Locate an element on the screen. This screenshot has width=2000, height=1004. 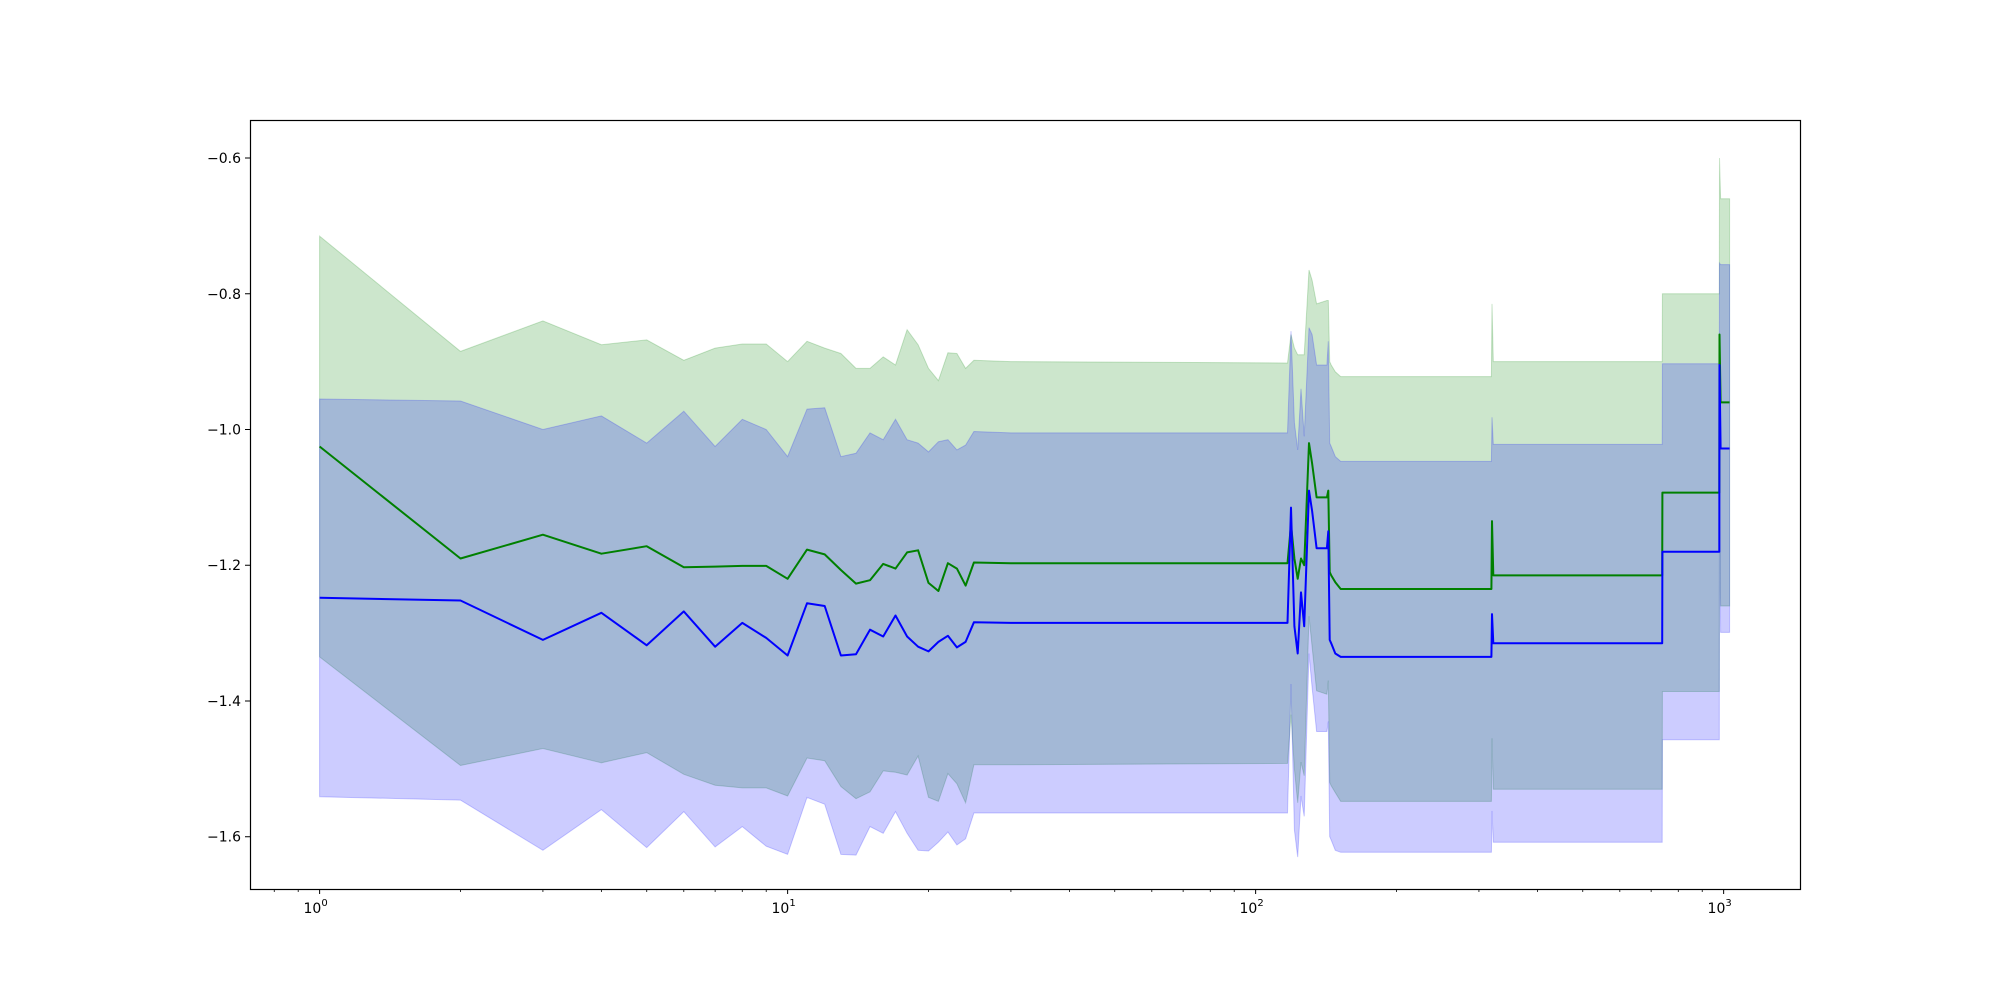
y-tick-label: −1.2 is located at coordinates (224, 566).